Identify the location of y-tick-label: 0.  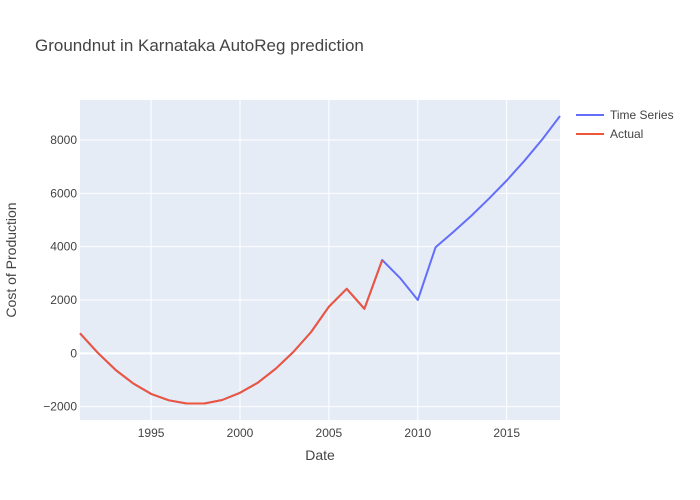
(73, 353).